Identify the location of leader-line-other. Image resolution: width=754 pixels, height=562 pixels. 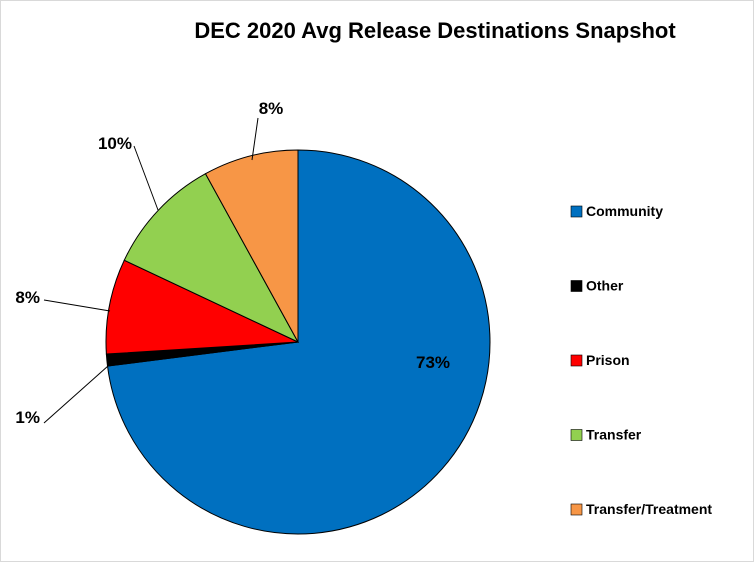
(76, 394).